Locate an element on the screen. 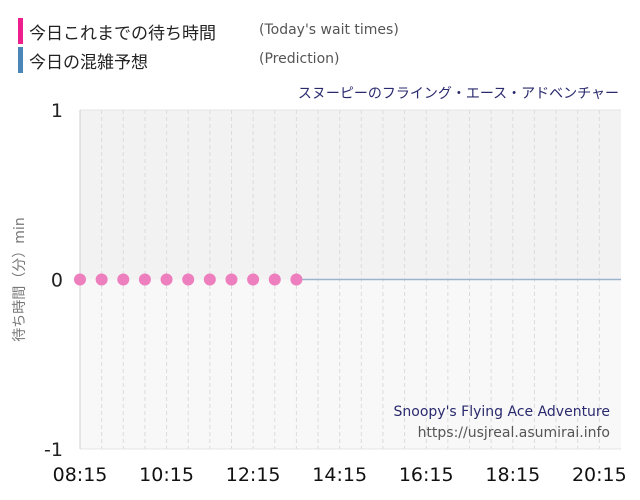 The width and height of the screenshot is (640, 500). x-tick-label: 18:15 is located at coordinates (512, 475).